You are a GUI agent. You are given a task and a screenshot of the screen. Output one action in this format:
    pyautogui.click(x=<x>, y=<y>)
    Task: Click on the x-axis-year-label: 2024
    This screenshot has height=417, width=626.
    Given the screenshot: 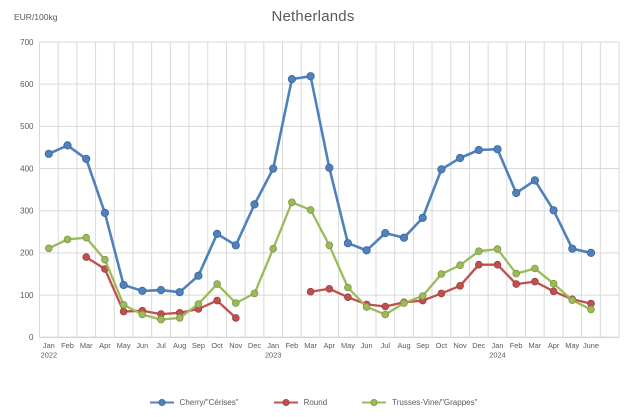 What is the action you would take?
    pyautogui.click(x=497, y=354)
    